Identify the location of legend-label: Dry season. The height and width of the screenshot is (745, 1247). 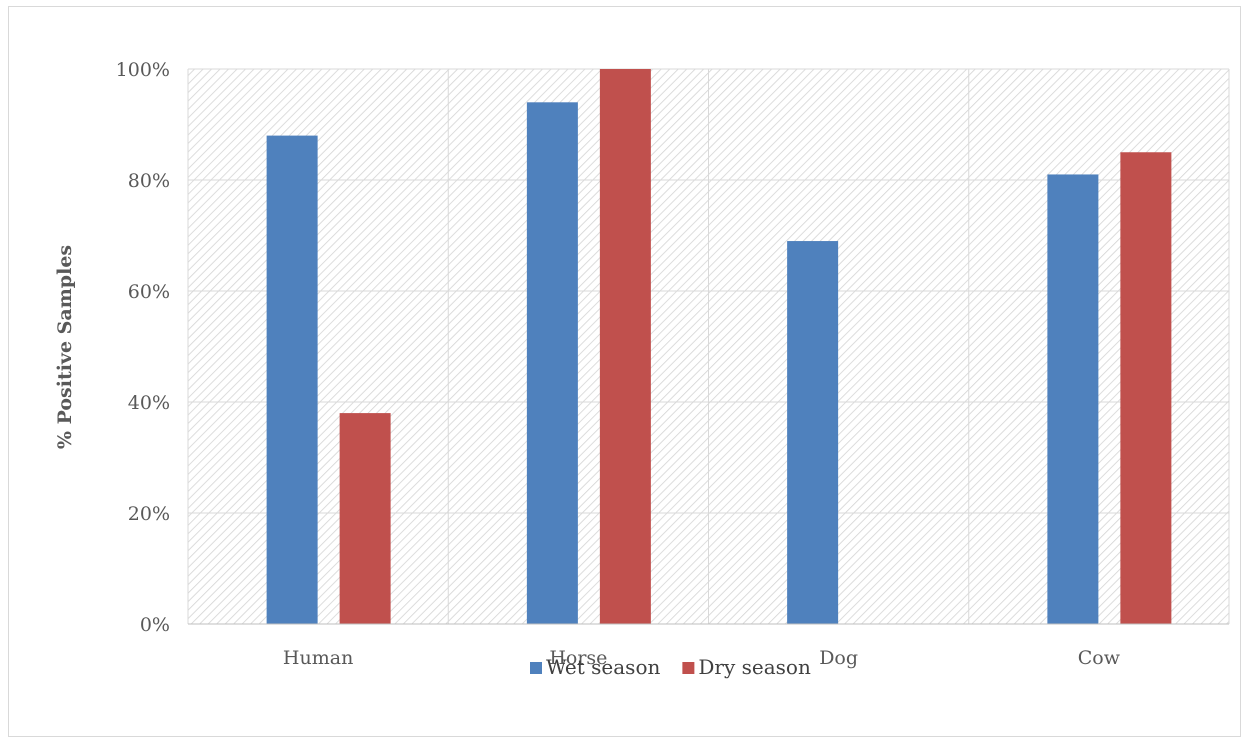
(754, 667).